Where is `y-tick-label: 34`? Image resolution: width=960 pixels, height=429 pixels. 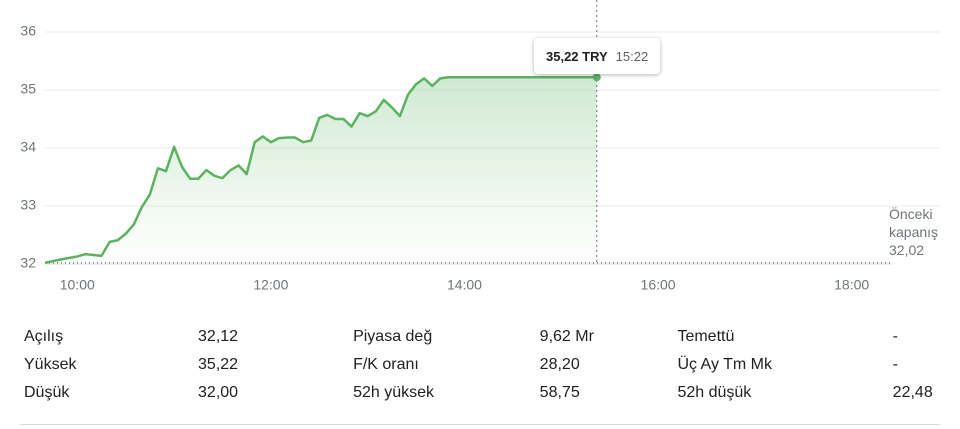
y-tick-label: 34 is located at coordinates (28, 147).